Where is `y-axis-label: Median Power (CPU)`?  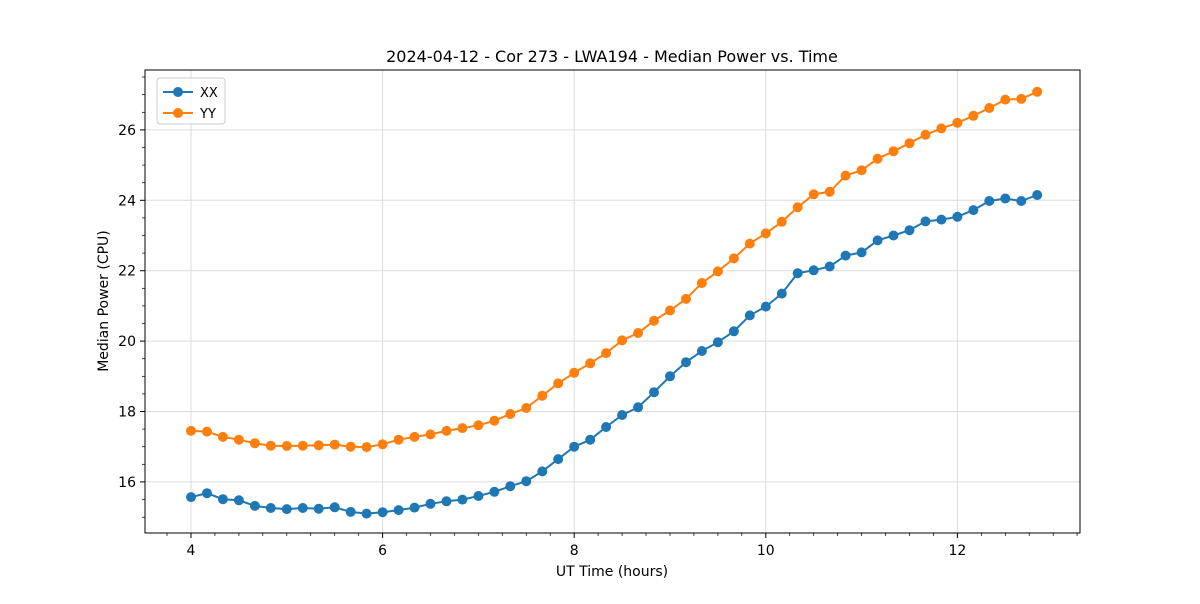
y-axis-label: Median Power (CPU) is located at coordinates (104, 301).